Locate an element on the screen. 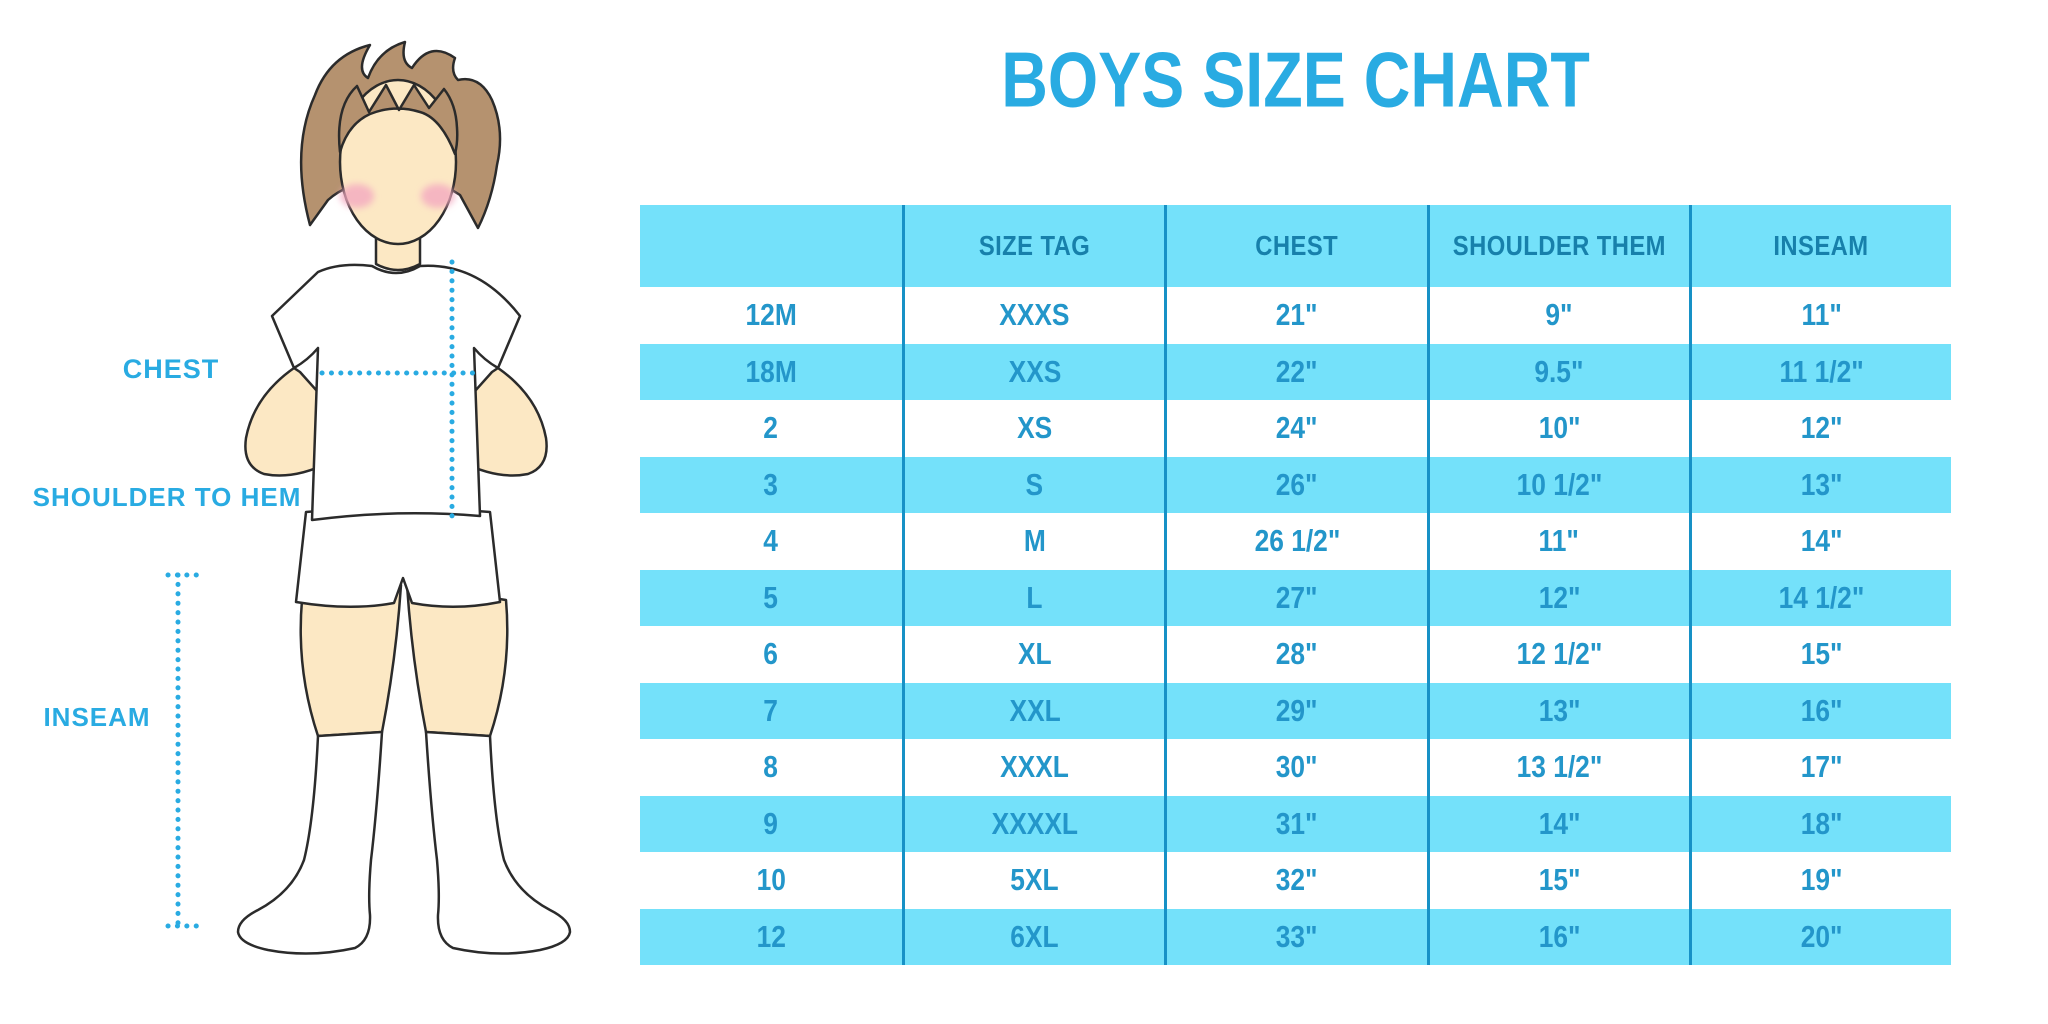 The height and width of the screenshot is (1024, 2048). table-cell-text: 5XL is located at coordinates (1034, 880).